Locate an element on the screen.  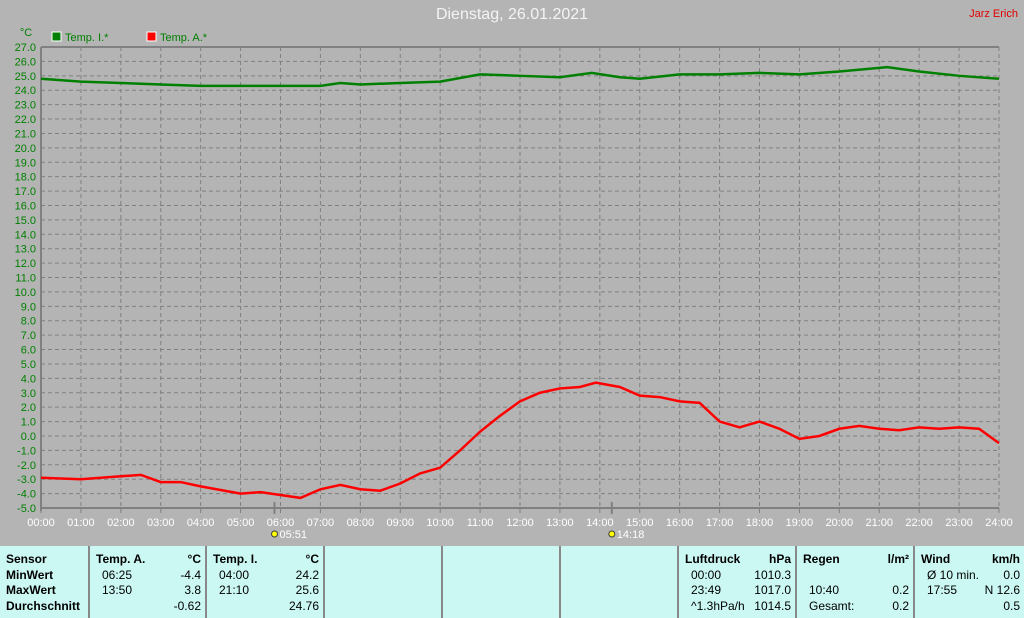
header-temp_i: Temp. I. is located at coordinates (235, 559).